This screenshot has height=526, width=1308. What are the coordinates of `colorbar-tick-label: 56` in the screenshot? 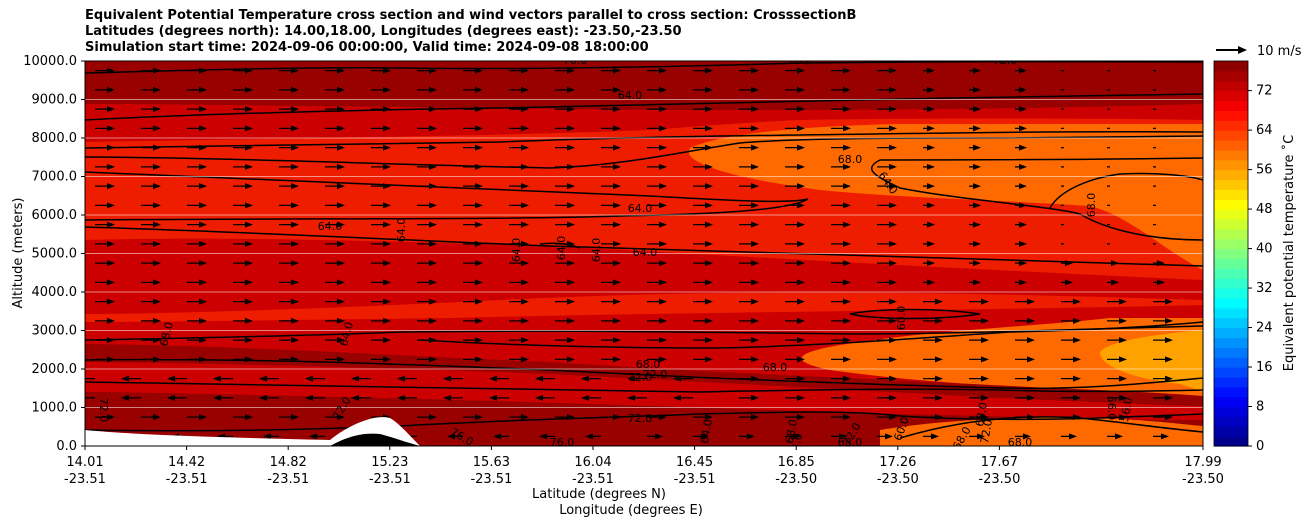 It's located at (1264, 170).